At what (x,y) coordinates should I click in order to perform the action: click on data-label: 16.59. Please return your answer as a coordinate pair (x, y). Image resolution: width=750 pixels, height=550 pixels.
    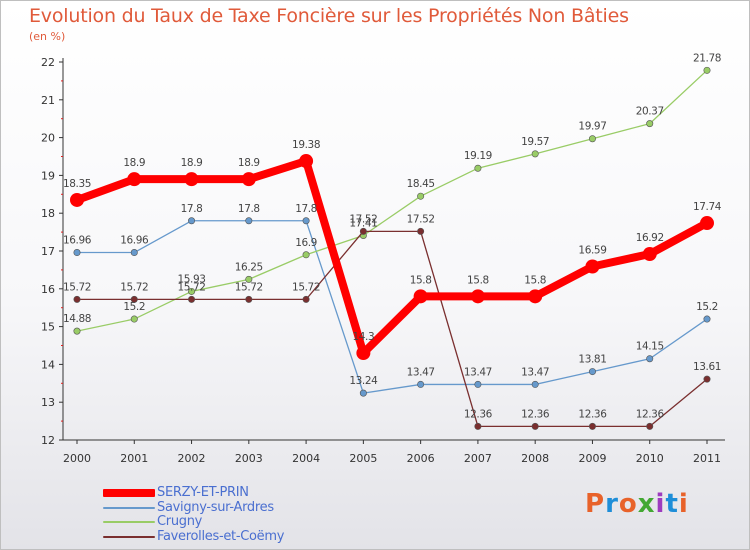
    Looking at the image, I should click on (592, 250).